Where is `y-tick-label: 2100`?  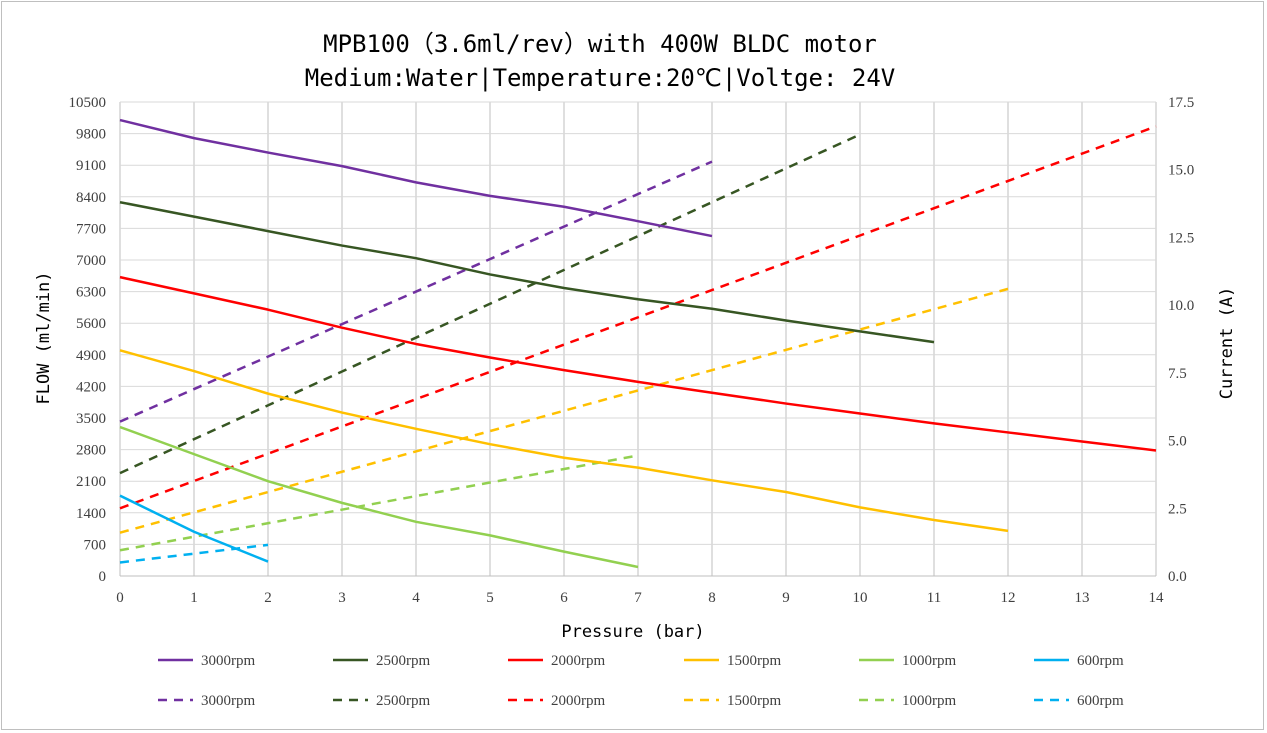
y-tick-label: 2100 is located at coordinates (91, 482).